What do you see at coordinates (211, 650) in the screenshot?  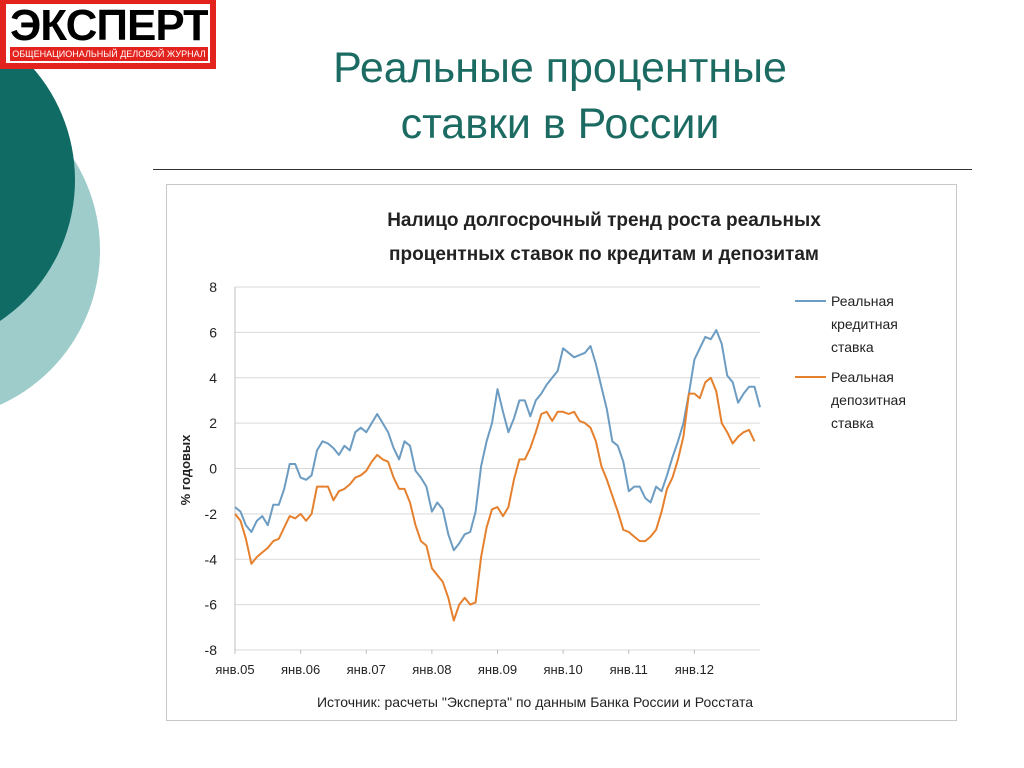 I see `y-tick-label: -8` at bounding box center [211, 650].